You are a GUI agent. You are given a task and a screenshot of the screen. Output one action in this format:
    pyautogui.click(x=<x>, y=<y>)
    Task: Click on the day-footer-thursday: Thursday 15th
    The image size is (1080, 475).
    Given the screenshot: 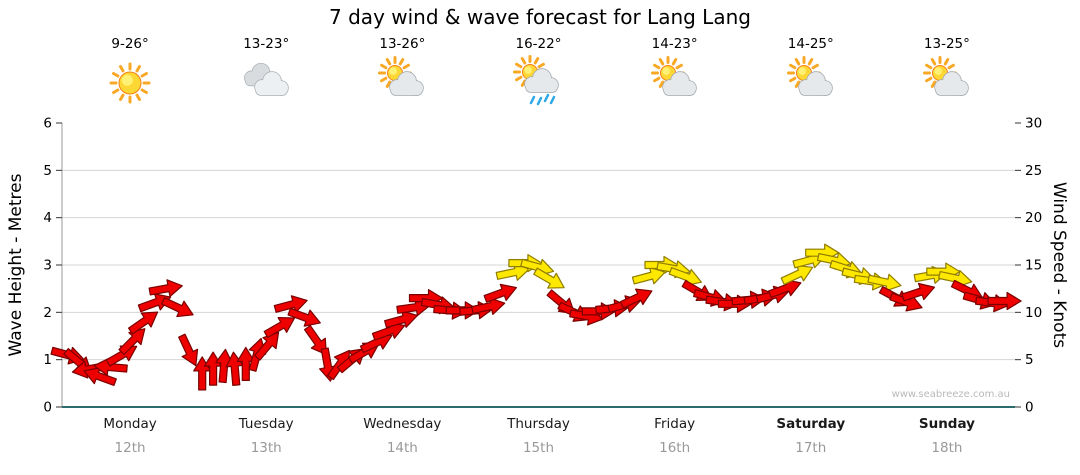 What is the action you would take?
    pyautogui.click(x=538, y=436)
    